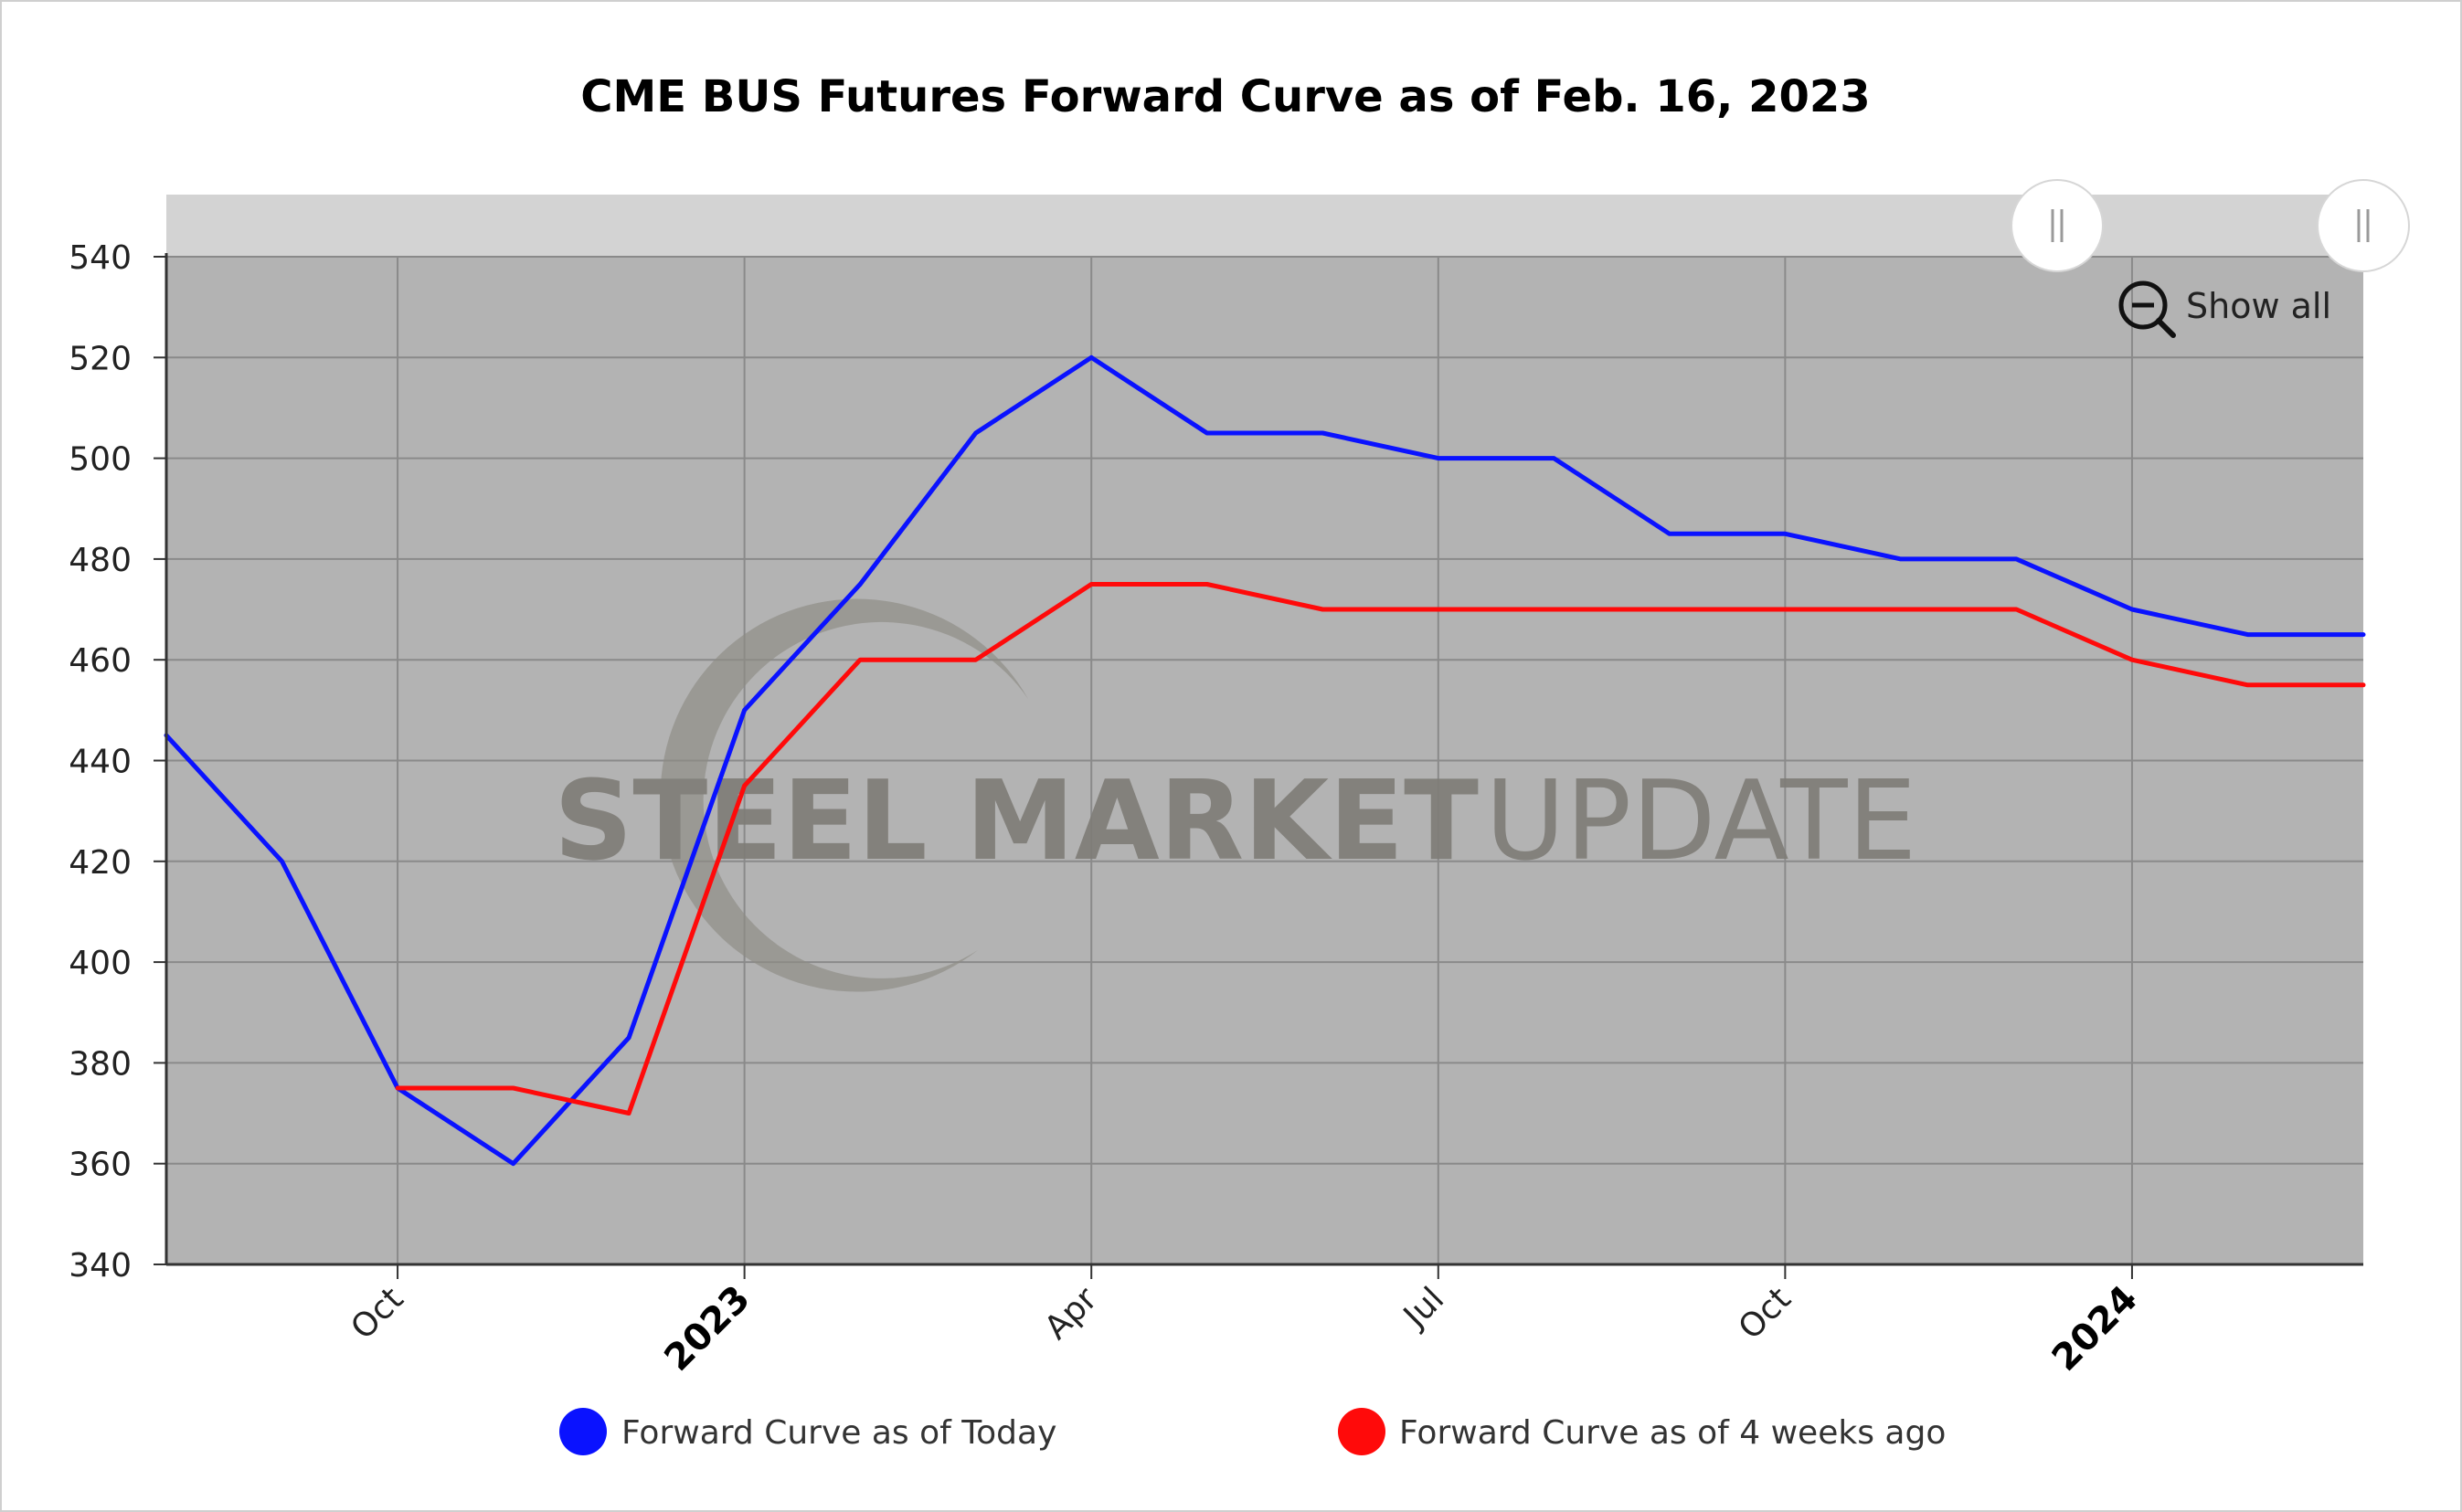  I want to click on show-all-button: Show all, so click(2224, 309).